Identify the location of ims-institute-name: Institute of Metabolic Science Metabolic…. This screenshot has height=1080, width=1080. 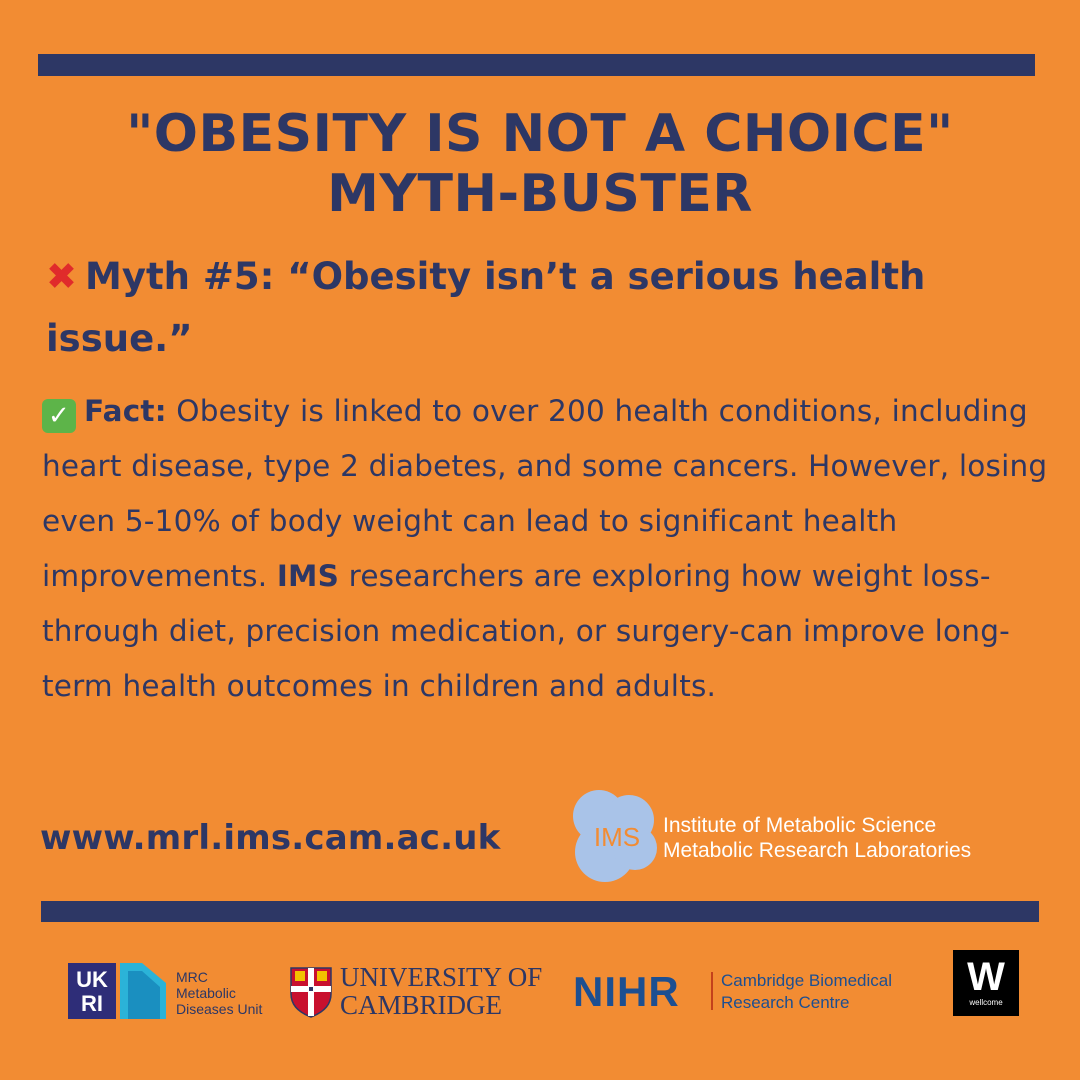
(817, 838).